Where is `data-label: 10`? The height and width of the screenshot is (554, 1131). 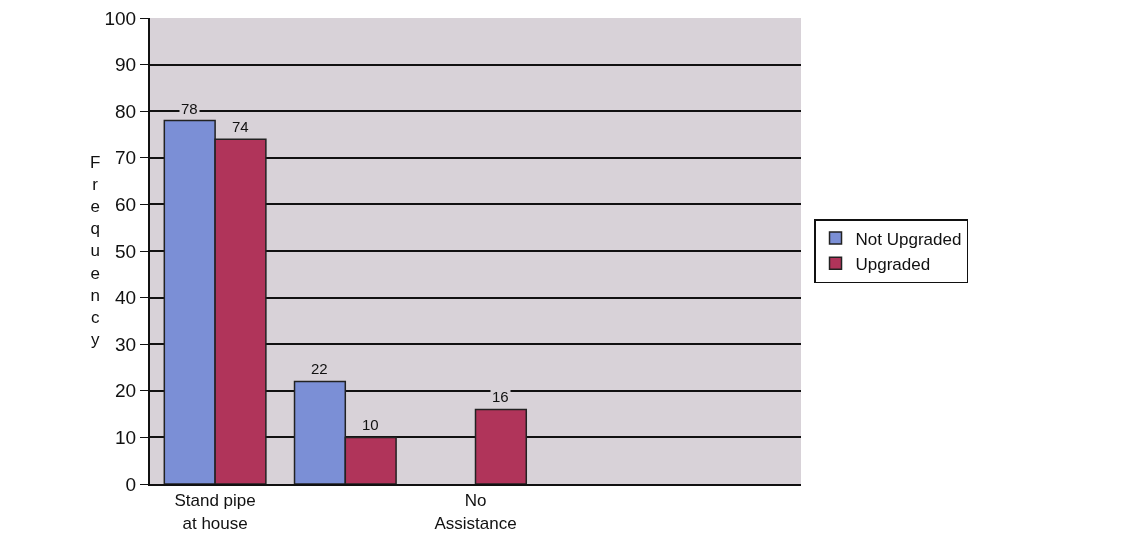
data-label: 10 is located at coordinates (370, 424).